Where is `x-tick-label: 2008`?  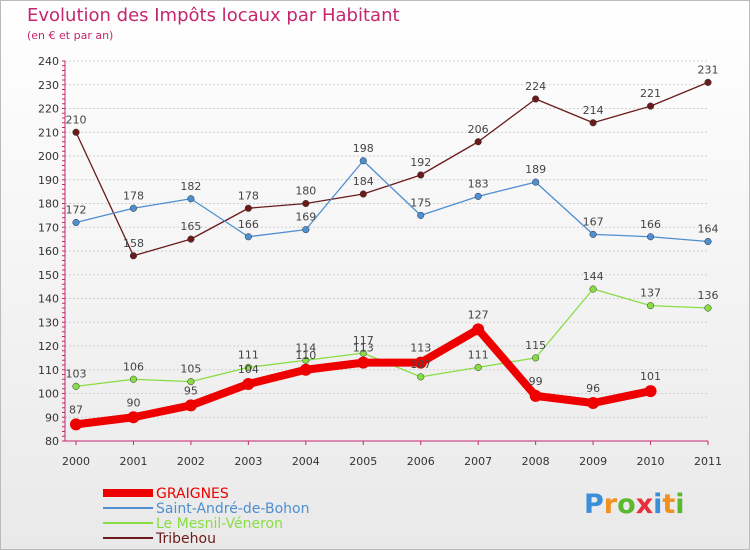 x-tick-label: 2008 is located at coordinates (536, 461).